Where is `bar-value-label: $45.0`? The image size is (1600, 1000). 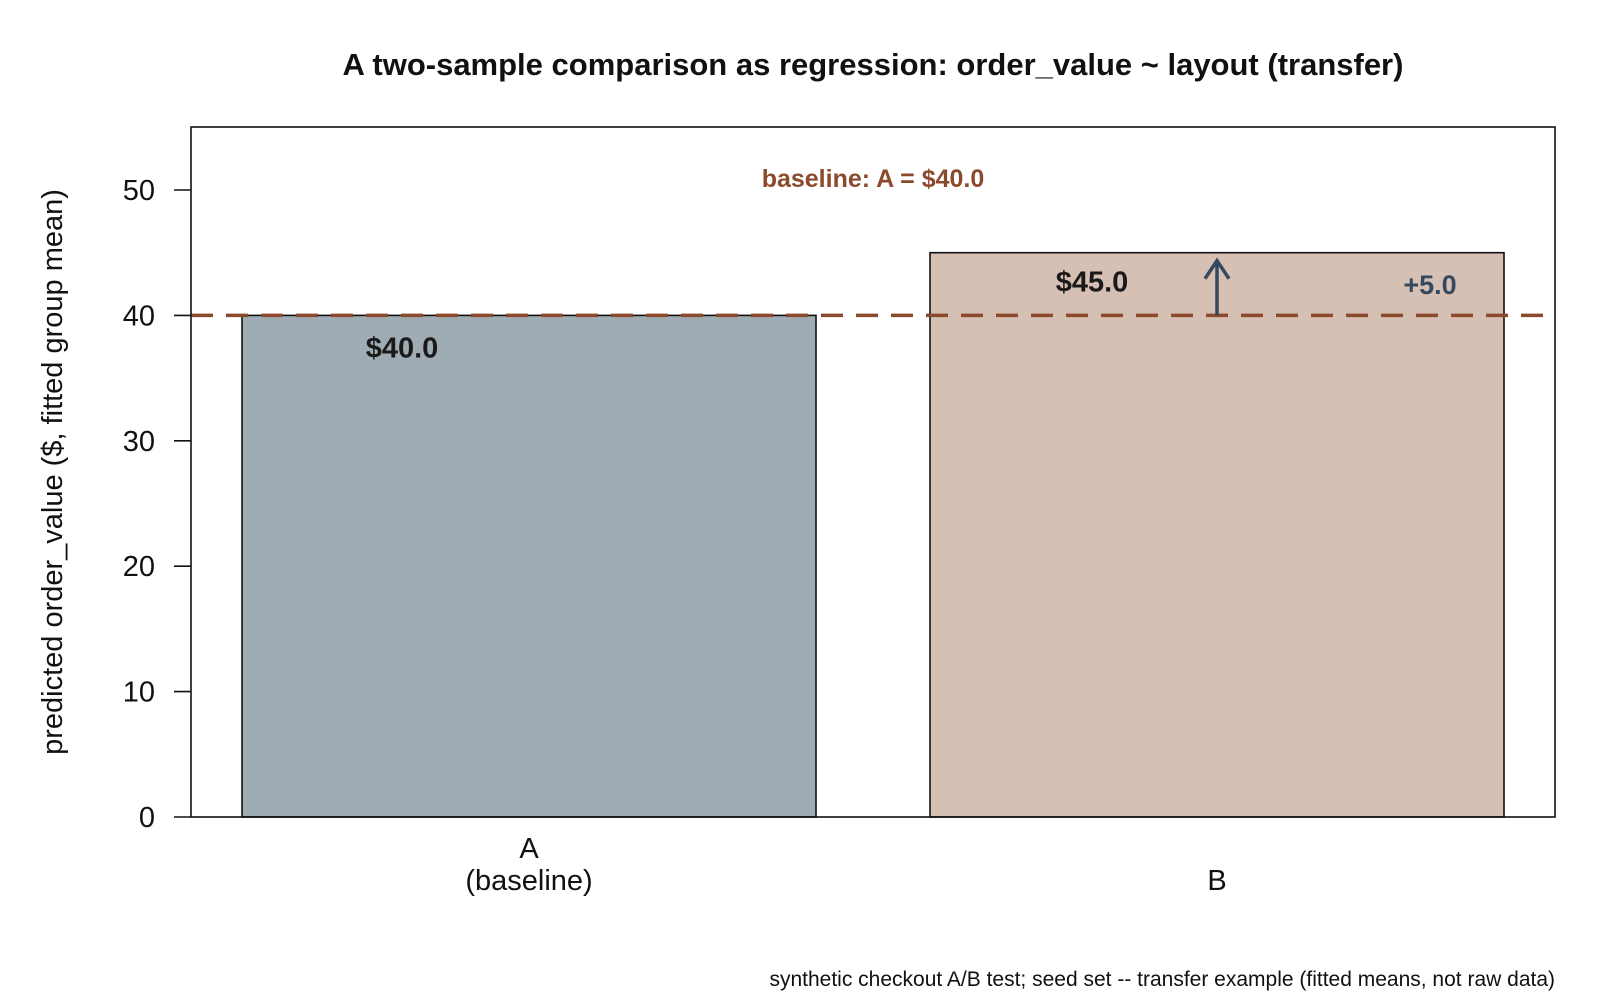
bar-value-label: $45.0 is located at coordinates (1092, 282).